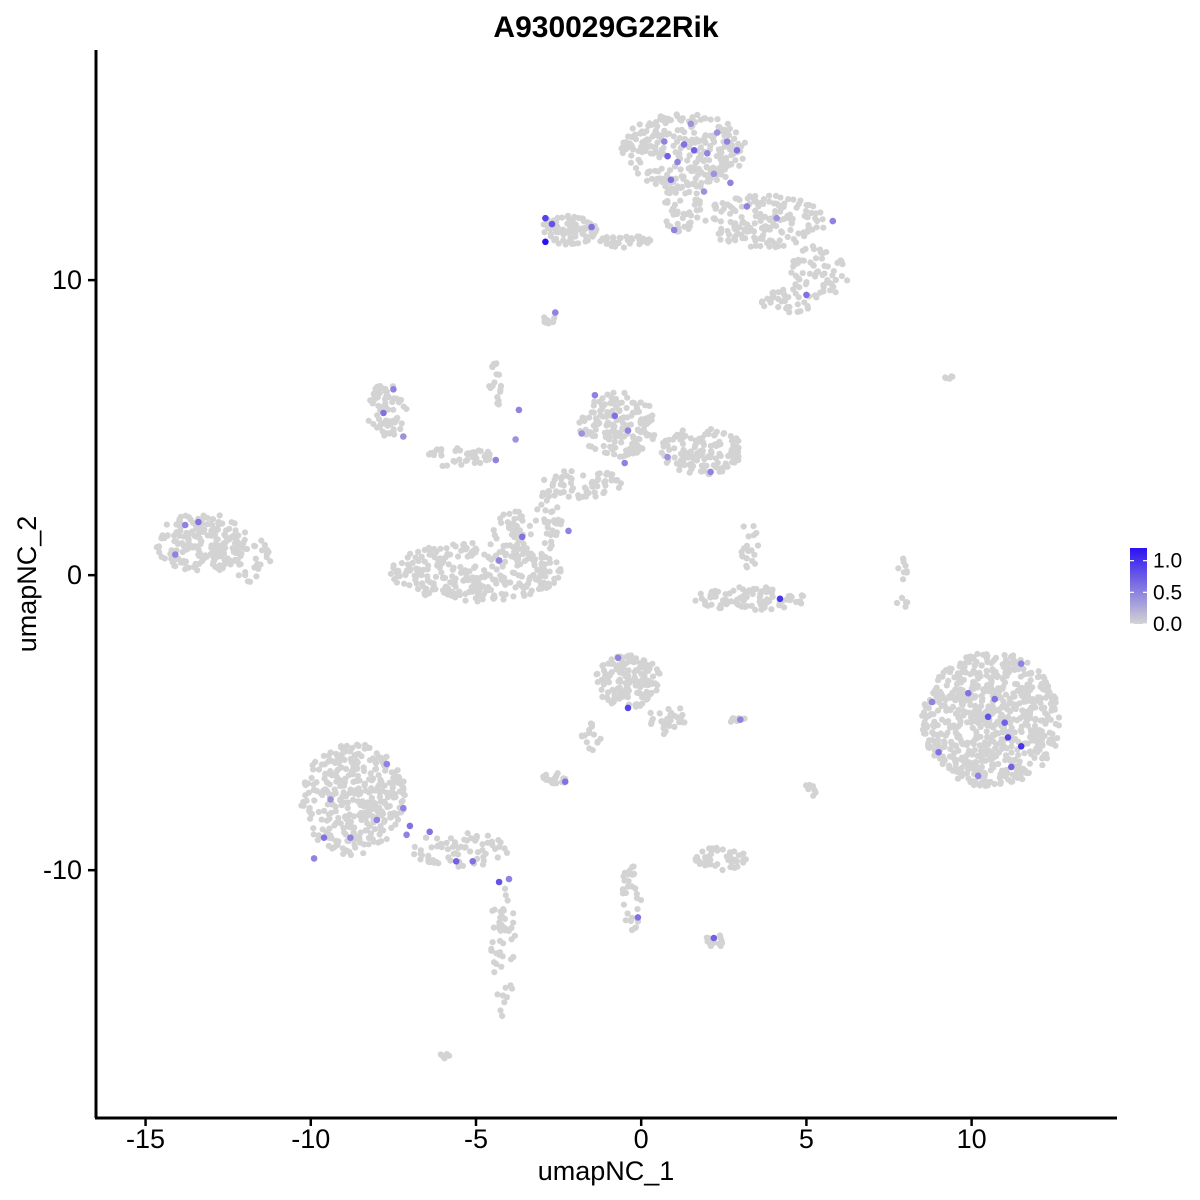 The image size is (1200, 1200). Describe the element at coordinates (444, 1058) in the screenshot. I see `cell-point-lower-speck` at that location.